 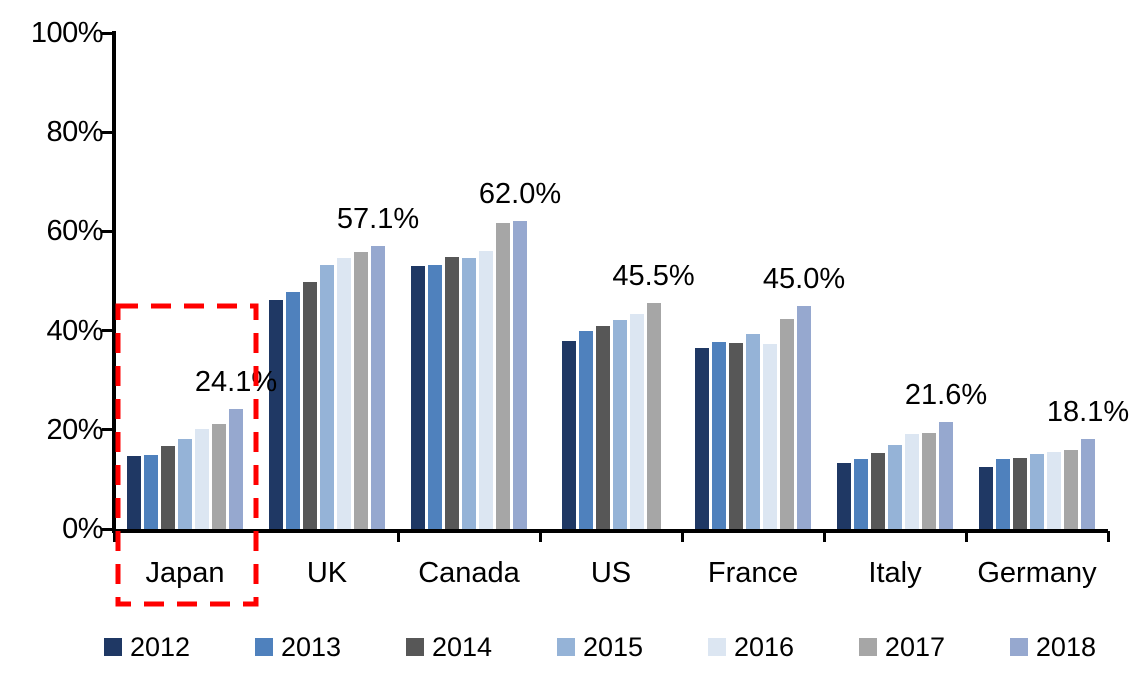 What do you see at coordinates (185, 573) in the screenshot?
I see `category-label-japan: Japan` at bounding box center [185, 573].